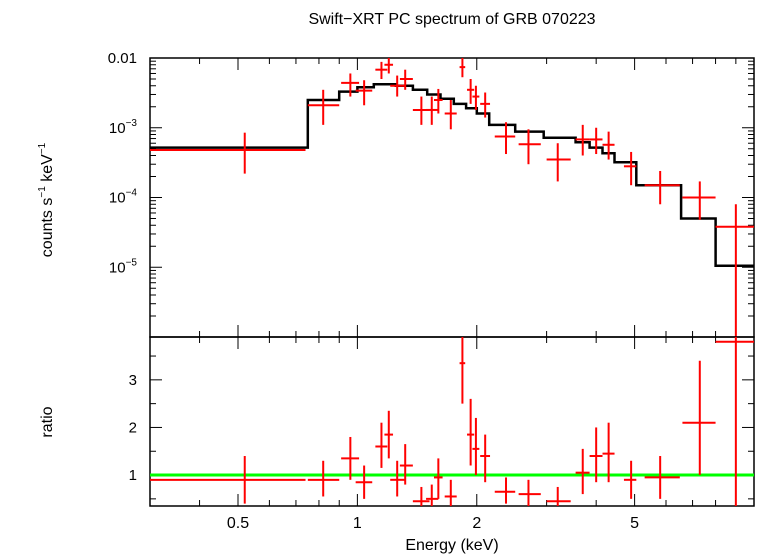 The image size is (758, 556). Describe the element at coordinates (123, 266) in the screenshot. I see `y-tick-label: 10⁻⁵` at that location.